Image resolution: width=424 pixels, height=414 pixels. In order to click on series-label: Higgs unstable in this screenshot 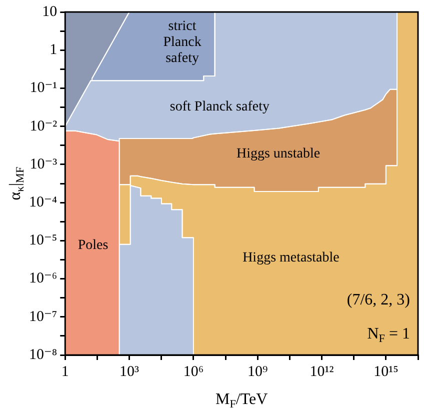, I will do `click(278, 154)`.